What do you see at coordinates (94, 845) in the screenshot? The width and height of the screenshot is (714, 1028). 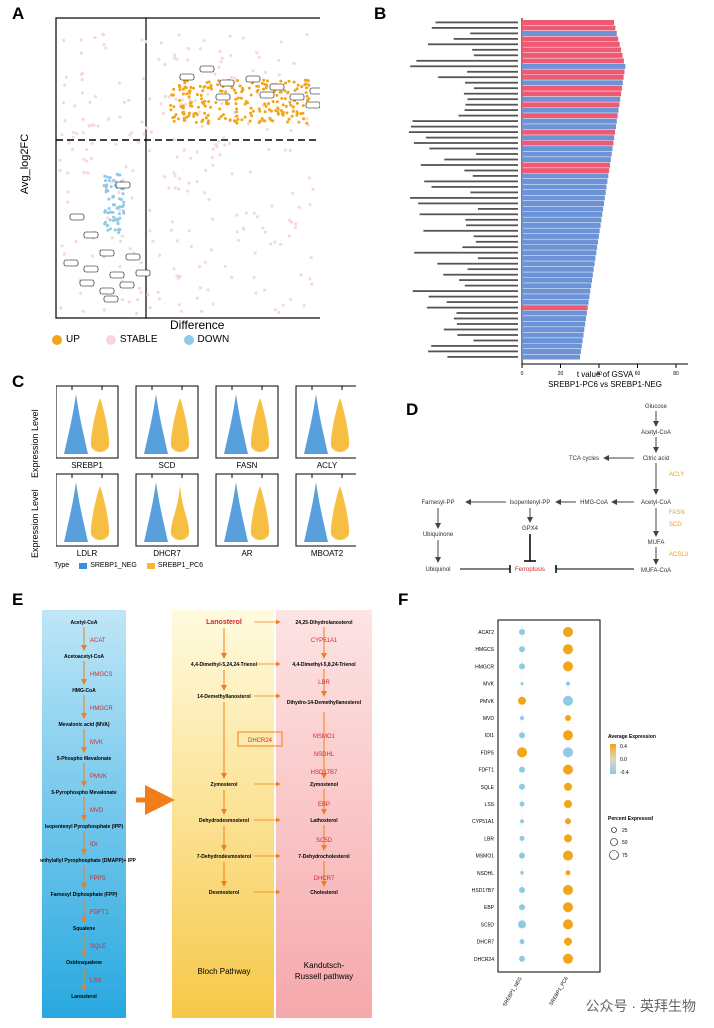 I see `e-left-enzyme: IDI` at bounding box center [94, 845].